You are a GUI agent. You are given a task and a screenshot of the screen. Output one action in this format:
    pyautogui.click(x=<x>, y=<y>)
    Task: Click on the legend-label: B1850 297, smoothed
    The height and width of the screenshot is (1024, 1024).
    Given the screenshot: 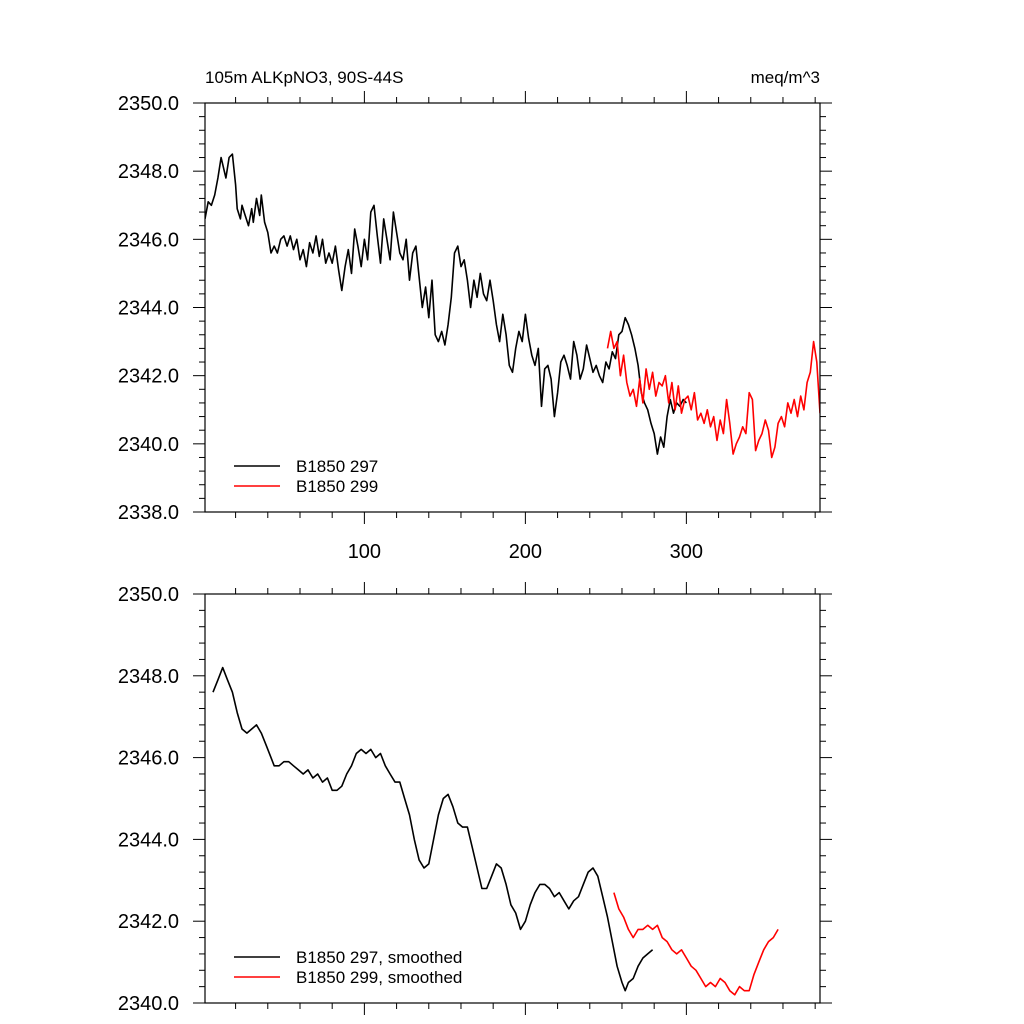 What is the action you would take?
    pyautogui.click(x=379, y=957)
    